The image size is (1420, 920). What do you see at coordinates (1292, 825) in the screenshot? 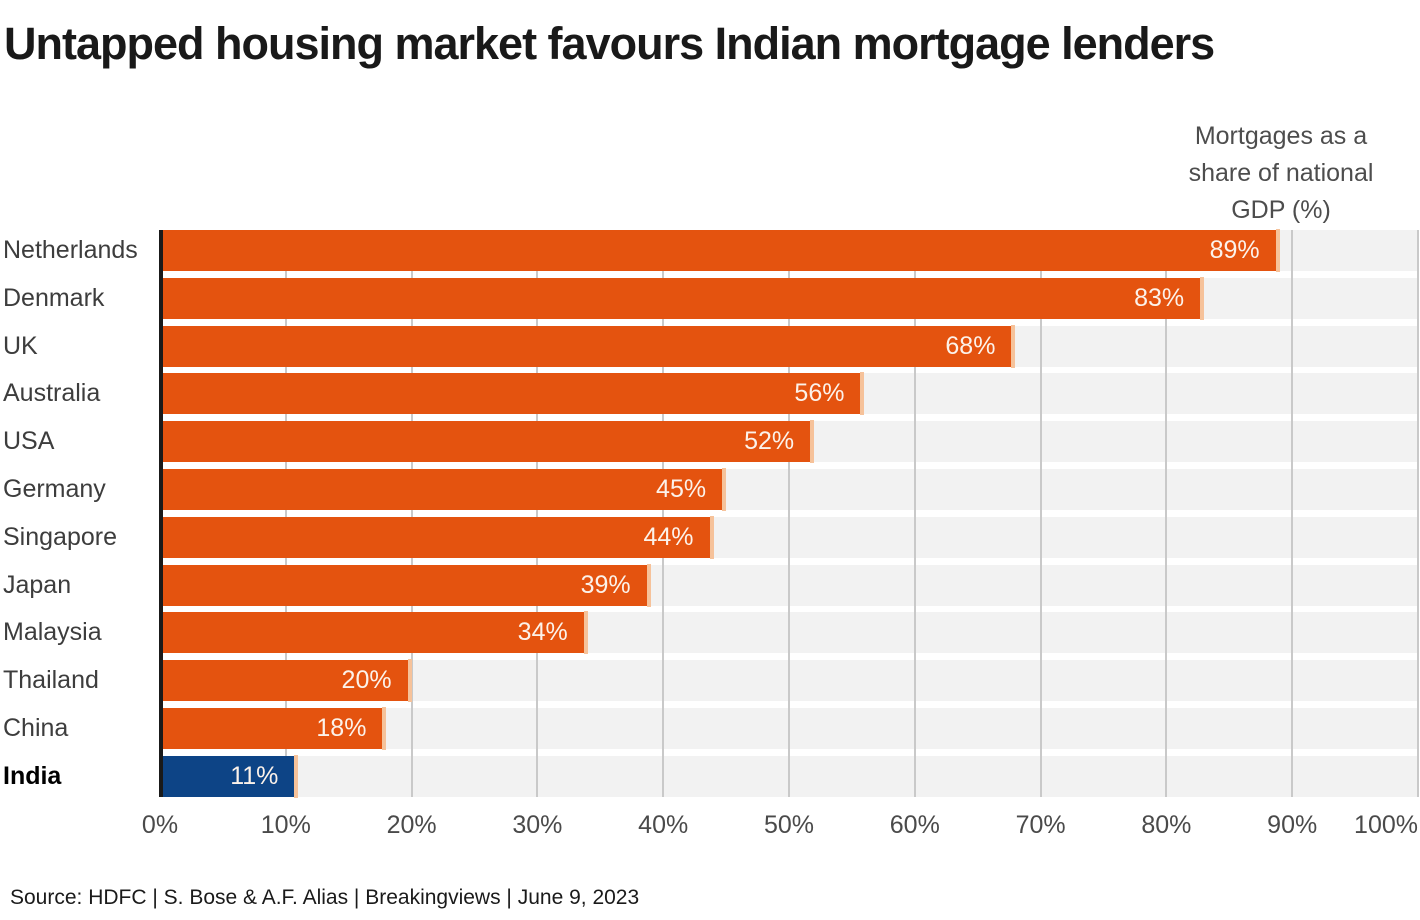
I see `x-tick-label-90pct: 90%` at bounding box center [1292, 825].